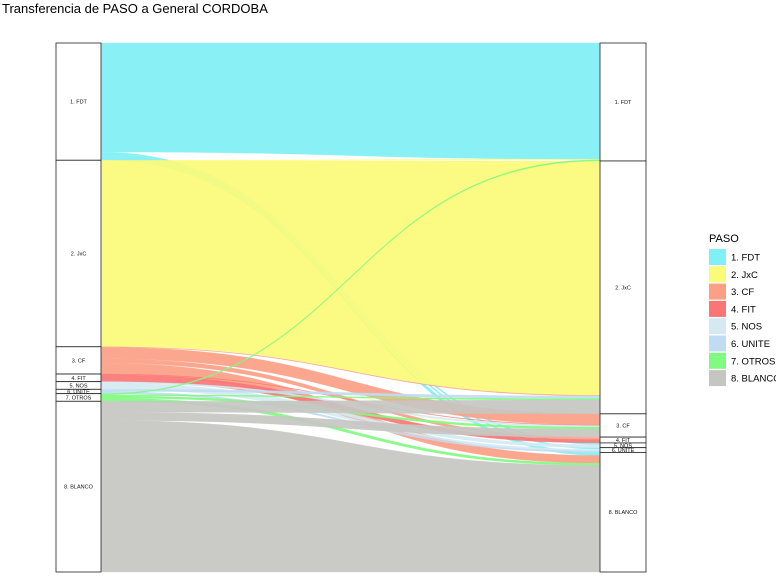  I want to click on right-stratum-label-8-blanco: 8. BLANCO, so click(623, 513).